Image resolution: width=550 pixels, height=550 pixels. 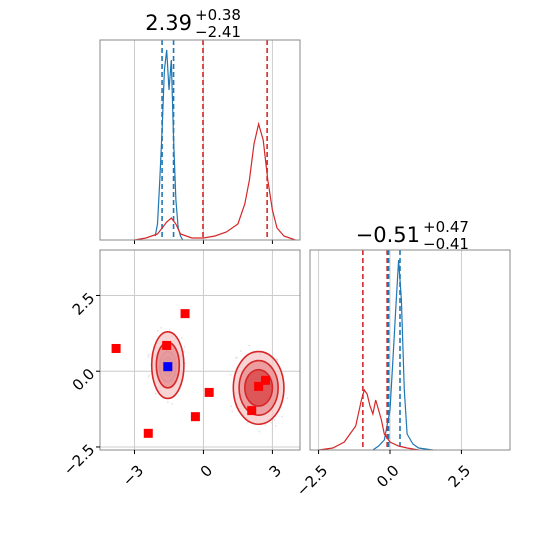 I want to click on joint-panel-frame, so click(x=200, y=350).